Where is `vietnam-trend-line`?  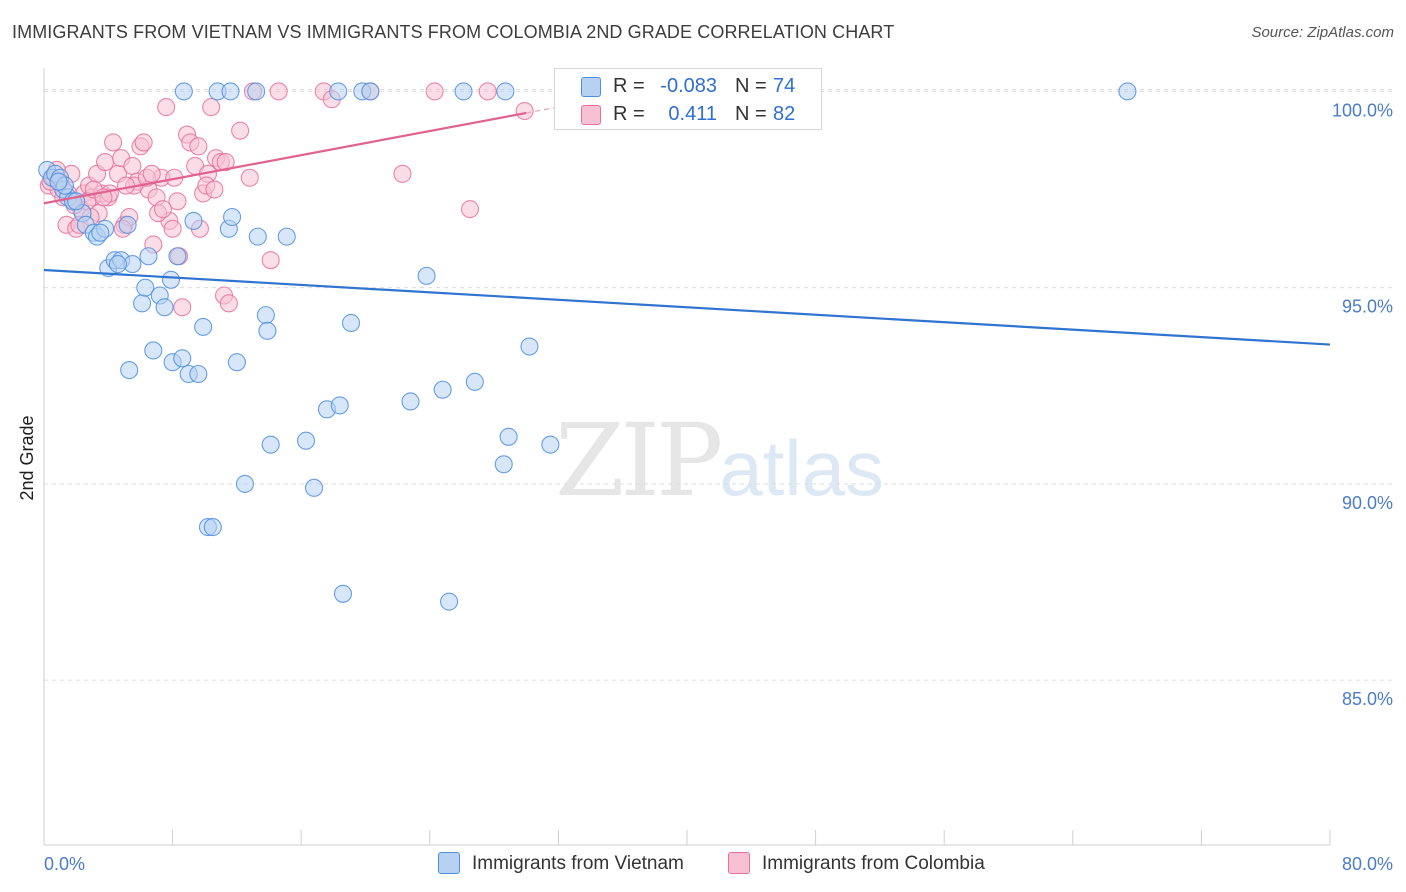
vietnam-trend-line is located at coordinates (687, 307).